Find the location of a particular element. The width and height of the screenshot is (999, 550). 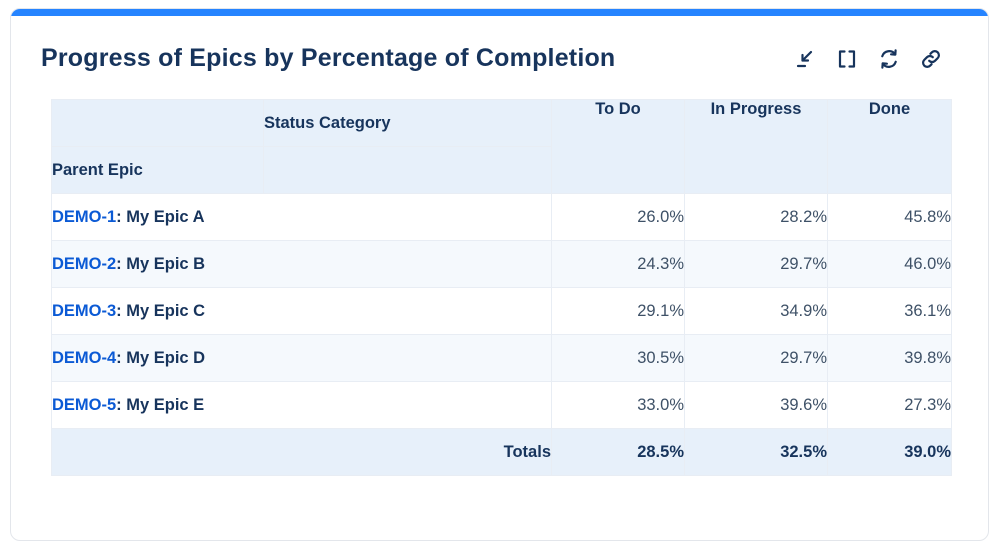

table-row: DEMO-4: My Epic D 30.5% 29.7% 39.8% is located at coordinates (501, 358).